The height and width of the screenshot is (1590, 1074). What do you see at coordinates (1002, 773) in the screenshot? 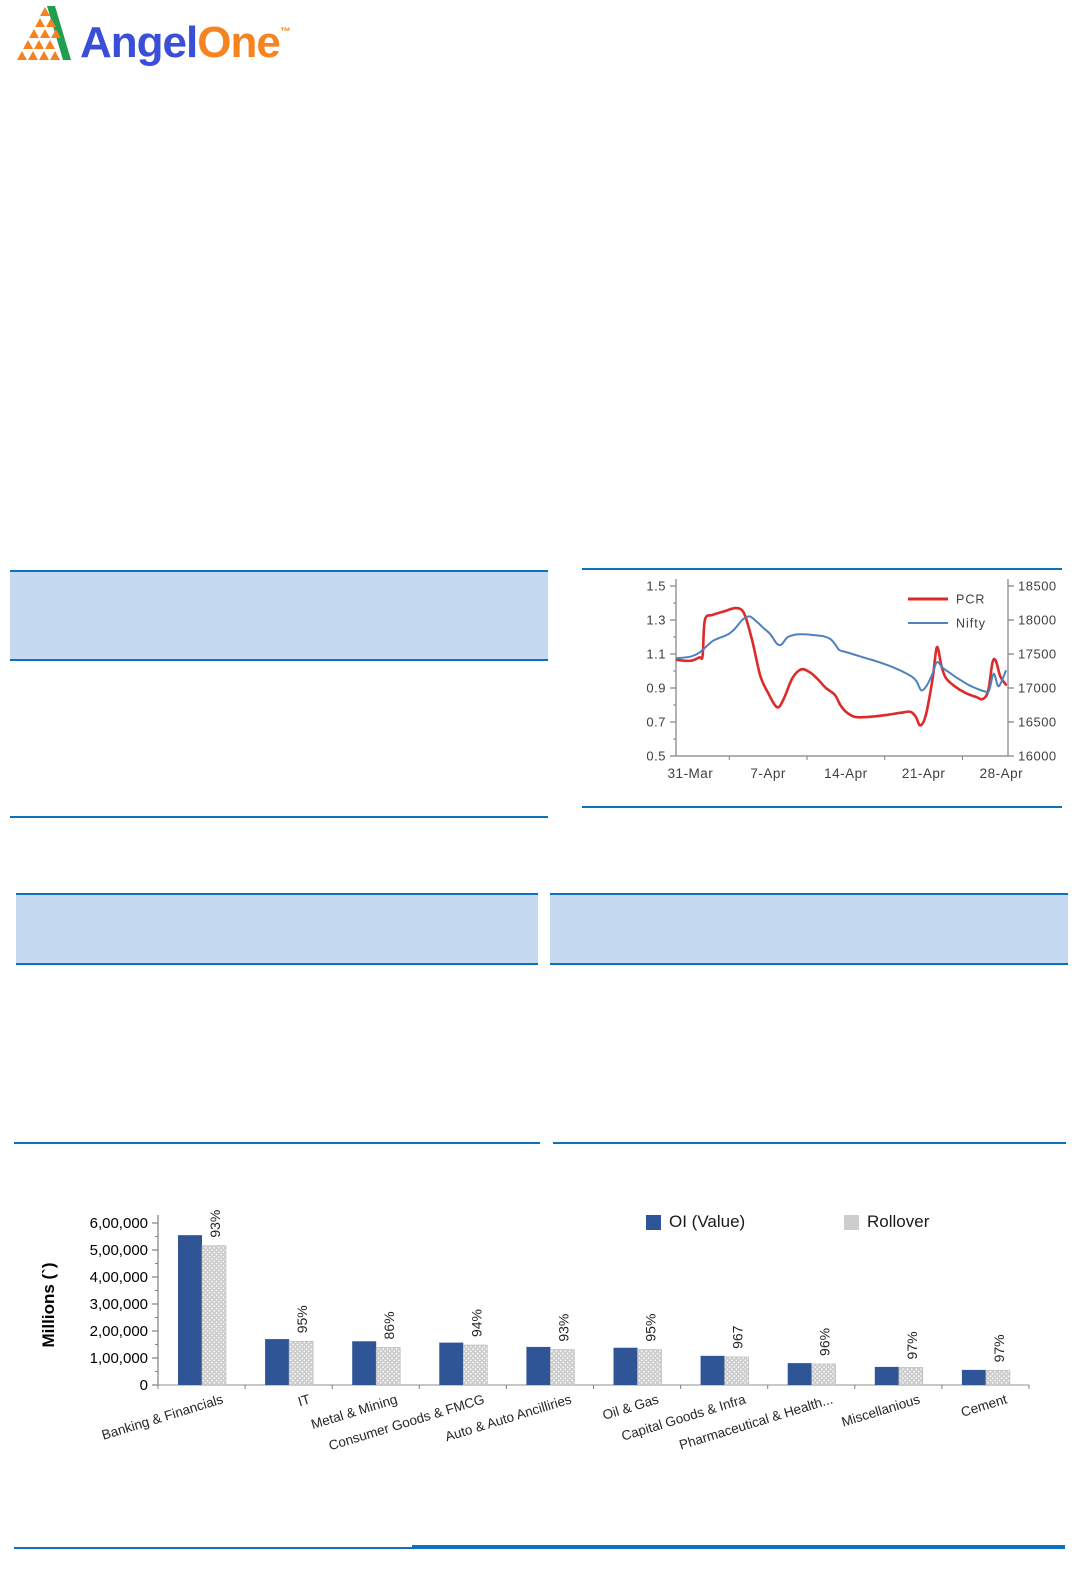
I see `svg-text: 28-Apr` at bounding box center [1002, 773].